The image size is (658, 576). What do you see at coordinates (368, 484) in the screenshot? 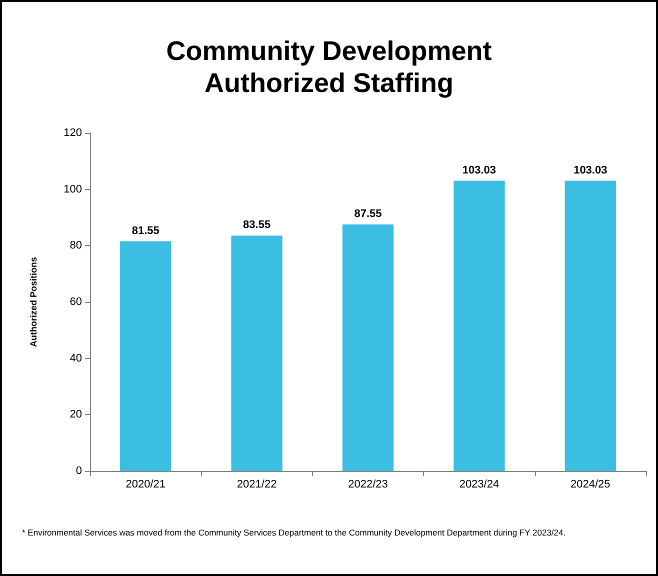
I see `x-tick-label: 2022/23` at bounding box center [368, 484].